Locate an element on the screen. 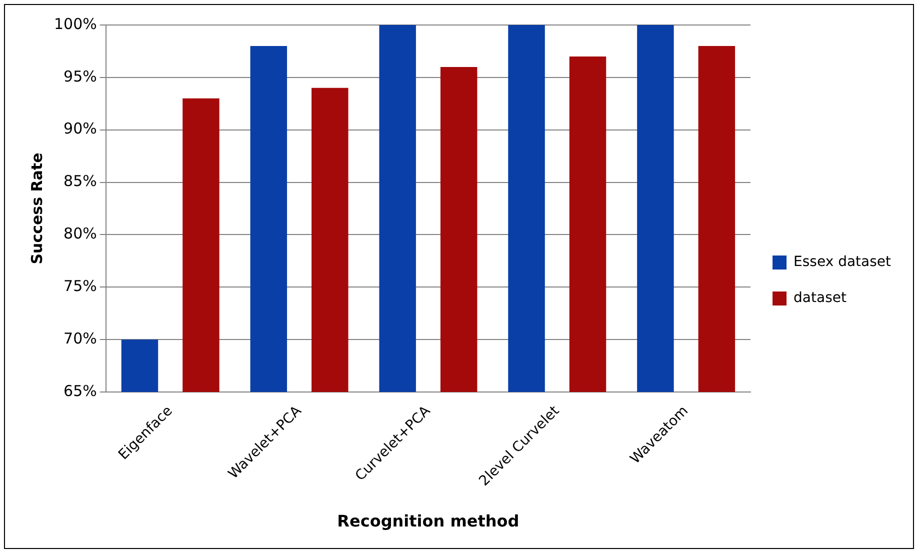 The height and width of the screenshot is (557, 922). y-tick-label: 70% is located at coordinates (80, 338).